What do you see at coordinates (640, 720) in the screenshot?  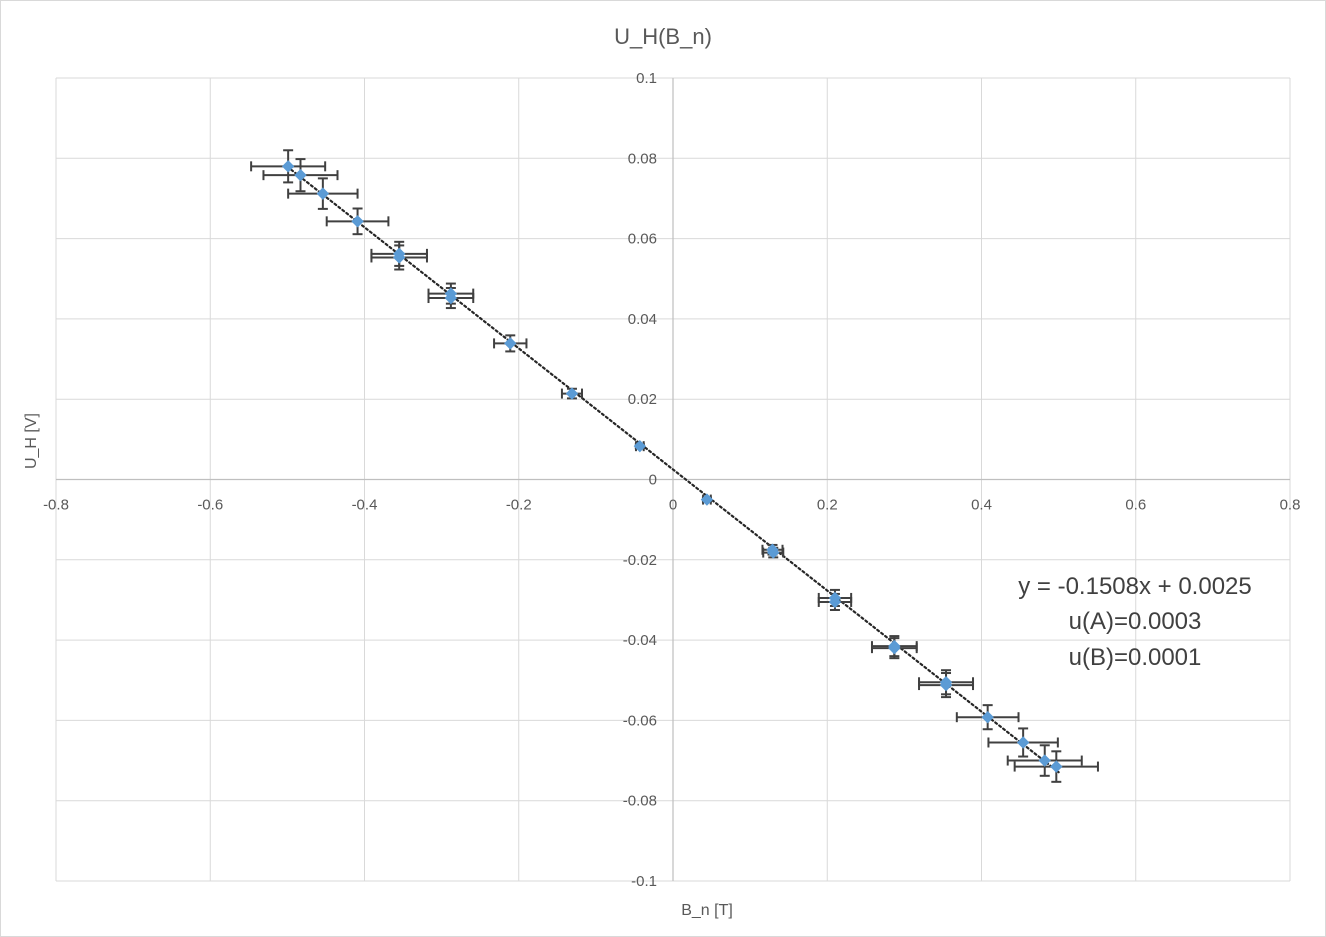 I see `y-tick-label: -0.06` at bounding box center [640, 720].